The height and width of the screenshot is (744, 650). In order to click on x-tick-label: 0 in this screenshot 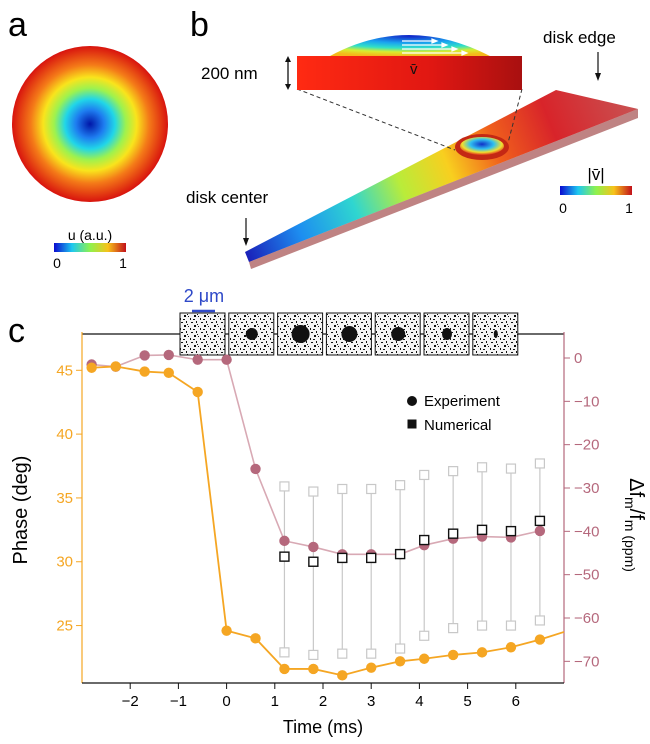, I will do `click(226, 701)`.